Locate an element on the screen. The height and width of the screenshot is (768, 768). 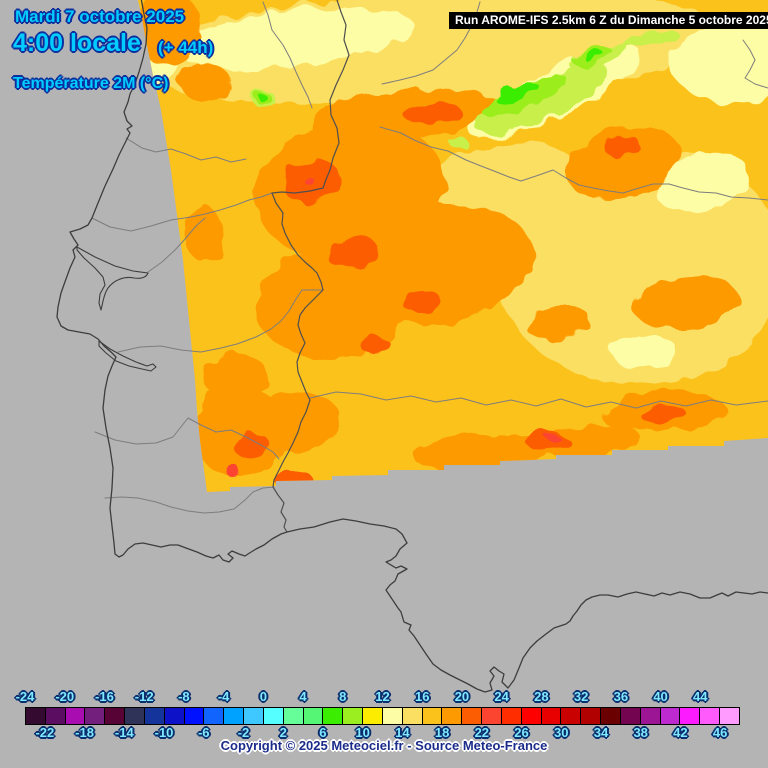
country-border-path is located at coordinates (310, 266).